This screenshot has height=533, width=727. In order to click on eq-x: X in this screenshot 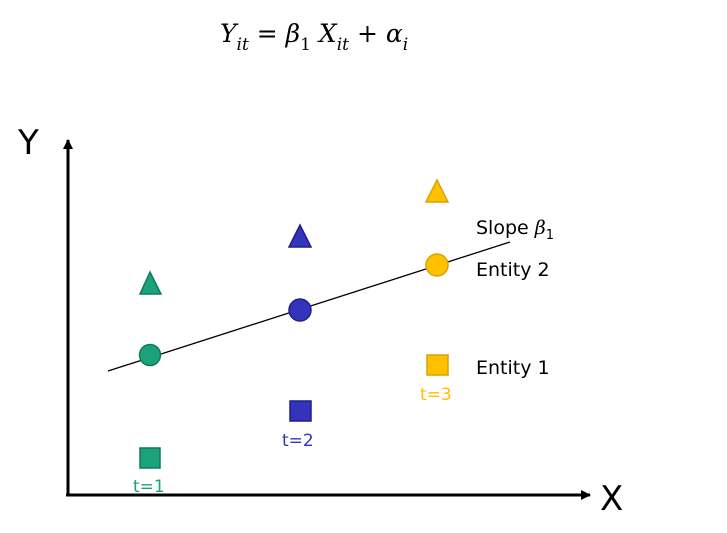, I will do `click(327, 33)`.